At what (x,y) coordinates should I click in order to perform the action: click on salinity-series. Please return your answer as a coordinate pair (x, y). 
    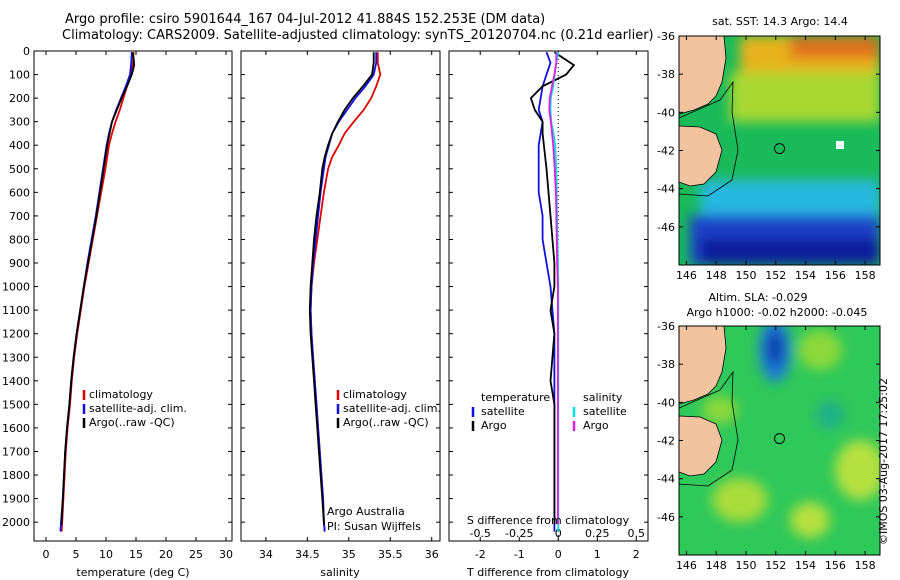
    Looking at the image, I should click on (345, 292).